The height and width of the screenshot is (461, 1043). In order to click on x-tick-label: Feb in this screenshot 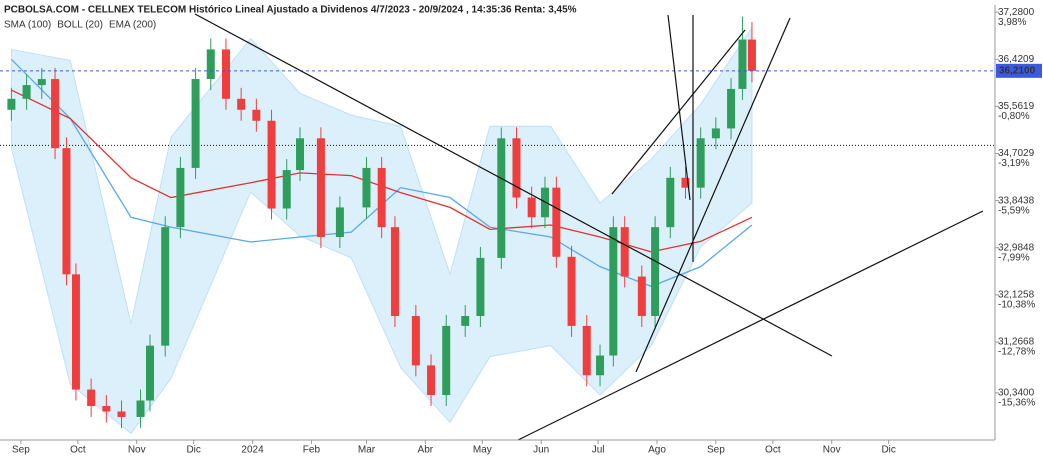, I will do `click(312, 450)`.